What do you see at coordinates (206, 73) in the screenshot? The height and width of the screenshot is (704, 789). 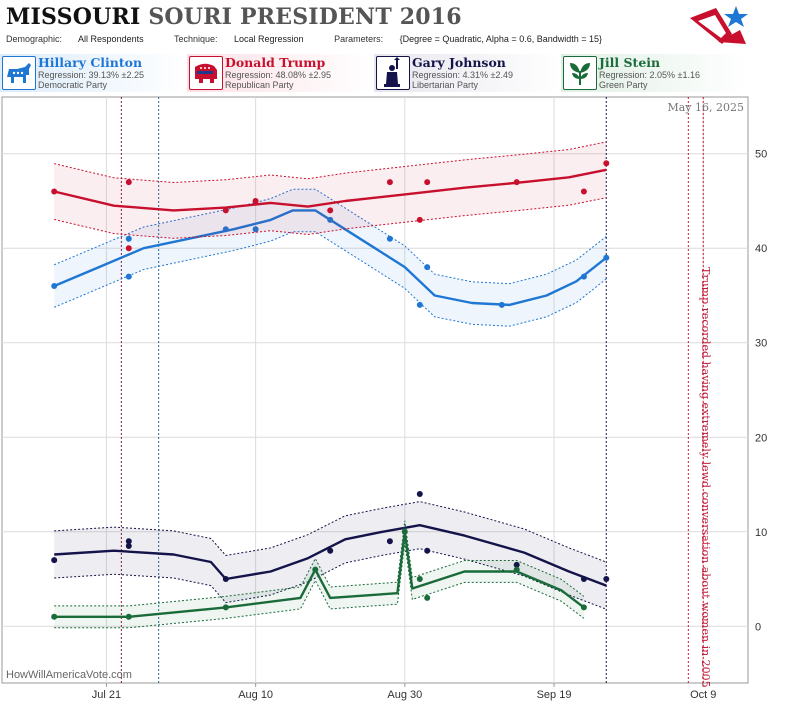 I see `elephant-icon` at bounding box center [206, 73].